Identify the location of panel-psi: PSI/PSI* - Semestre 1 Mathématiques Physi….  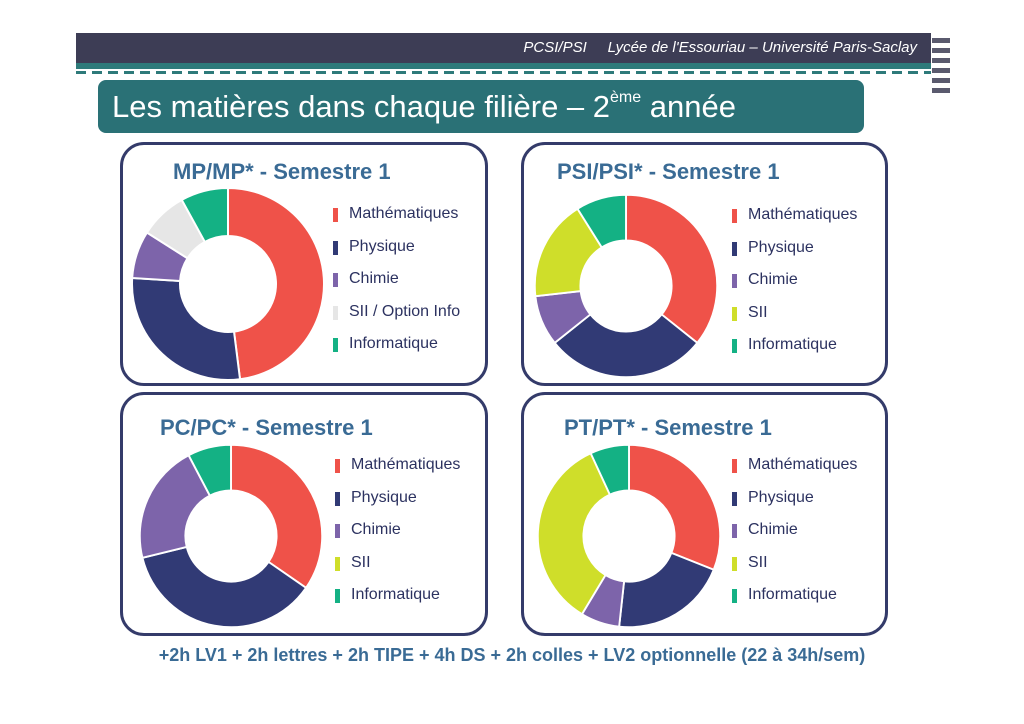
(704, 264).